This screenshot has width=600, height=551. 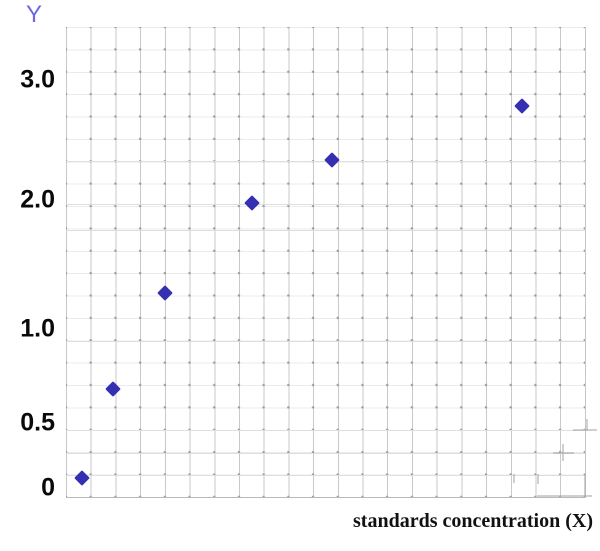 I want to click on y-tick-label: 3.0, so click(x=37, y=79).